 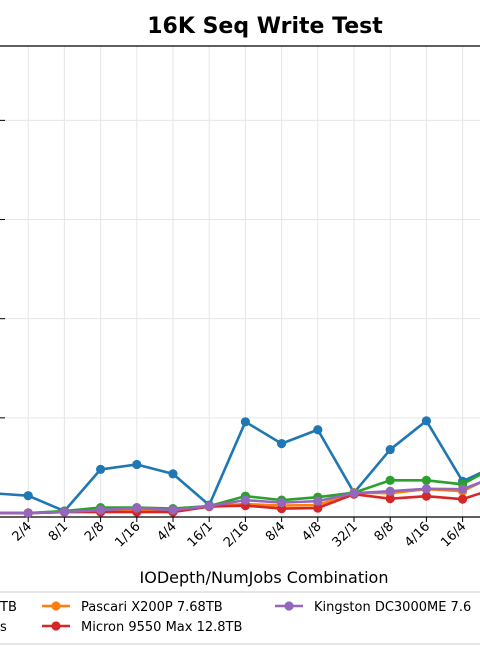 What do you see at coordinates (22, 531) in the screenshot?
I see `x-tick-label: 2/4` at bounding box center [22, 531].